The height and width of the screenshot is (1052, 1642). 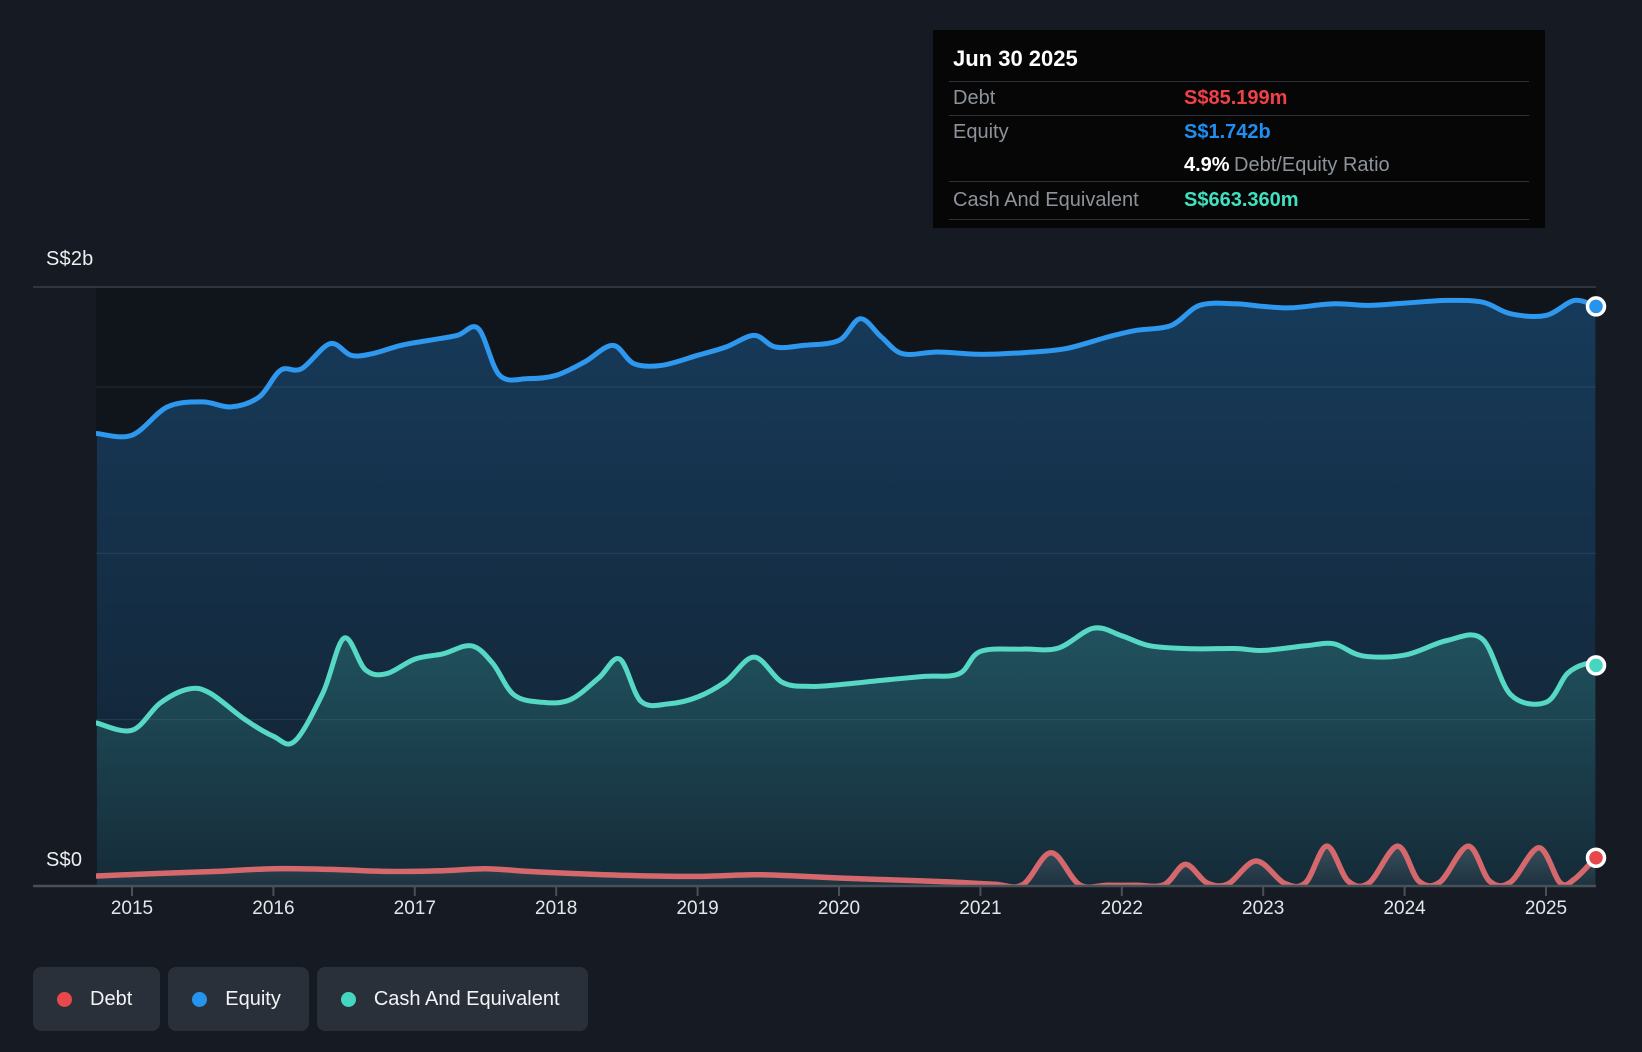 I want to click on x-axis-label-2017: 2017, so click(x=414, y=908).